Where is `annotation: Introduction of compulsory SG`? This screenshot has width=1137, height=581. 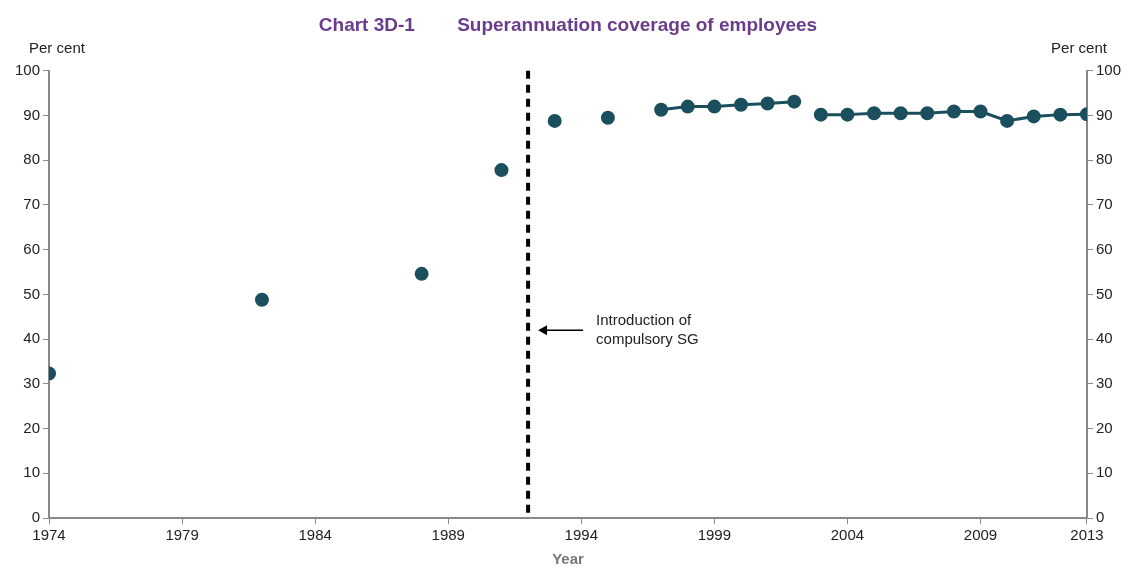
annotation: Introduction of compulsory SG is located at coordinates (647, 329).